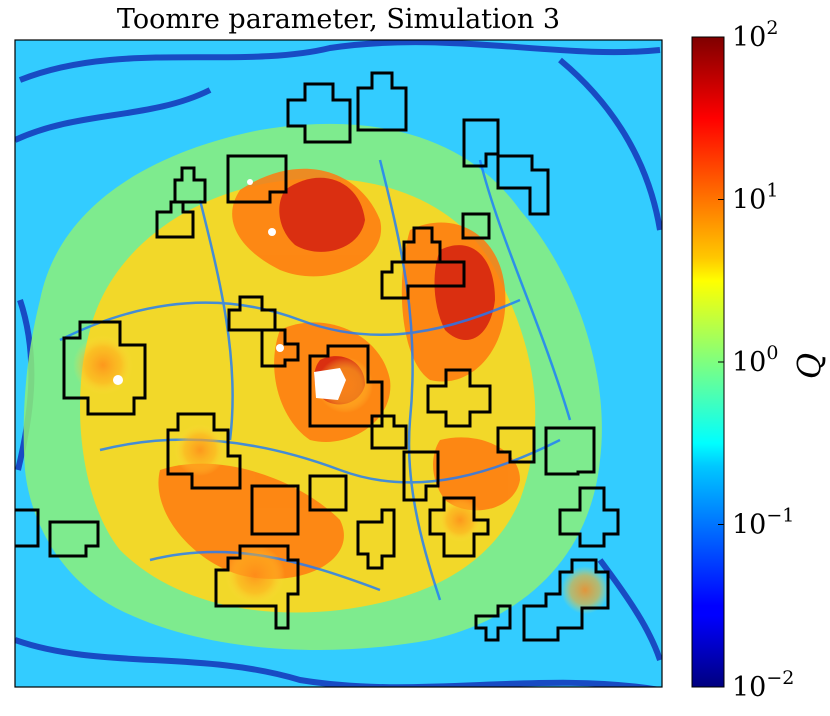  I want to click on colorbar-tick-label: 10², so click(755, 35).